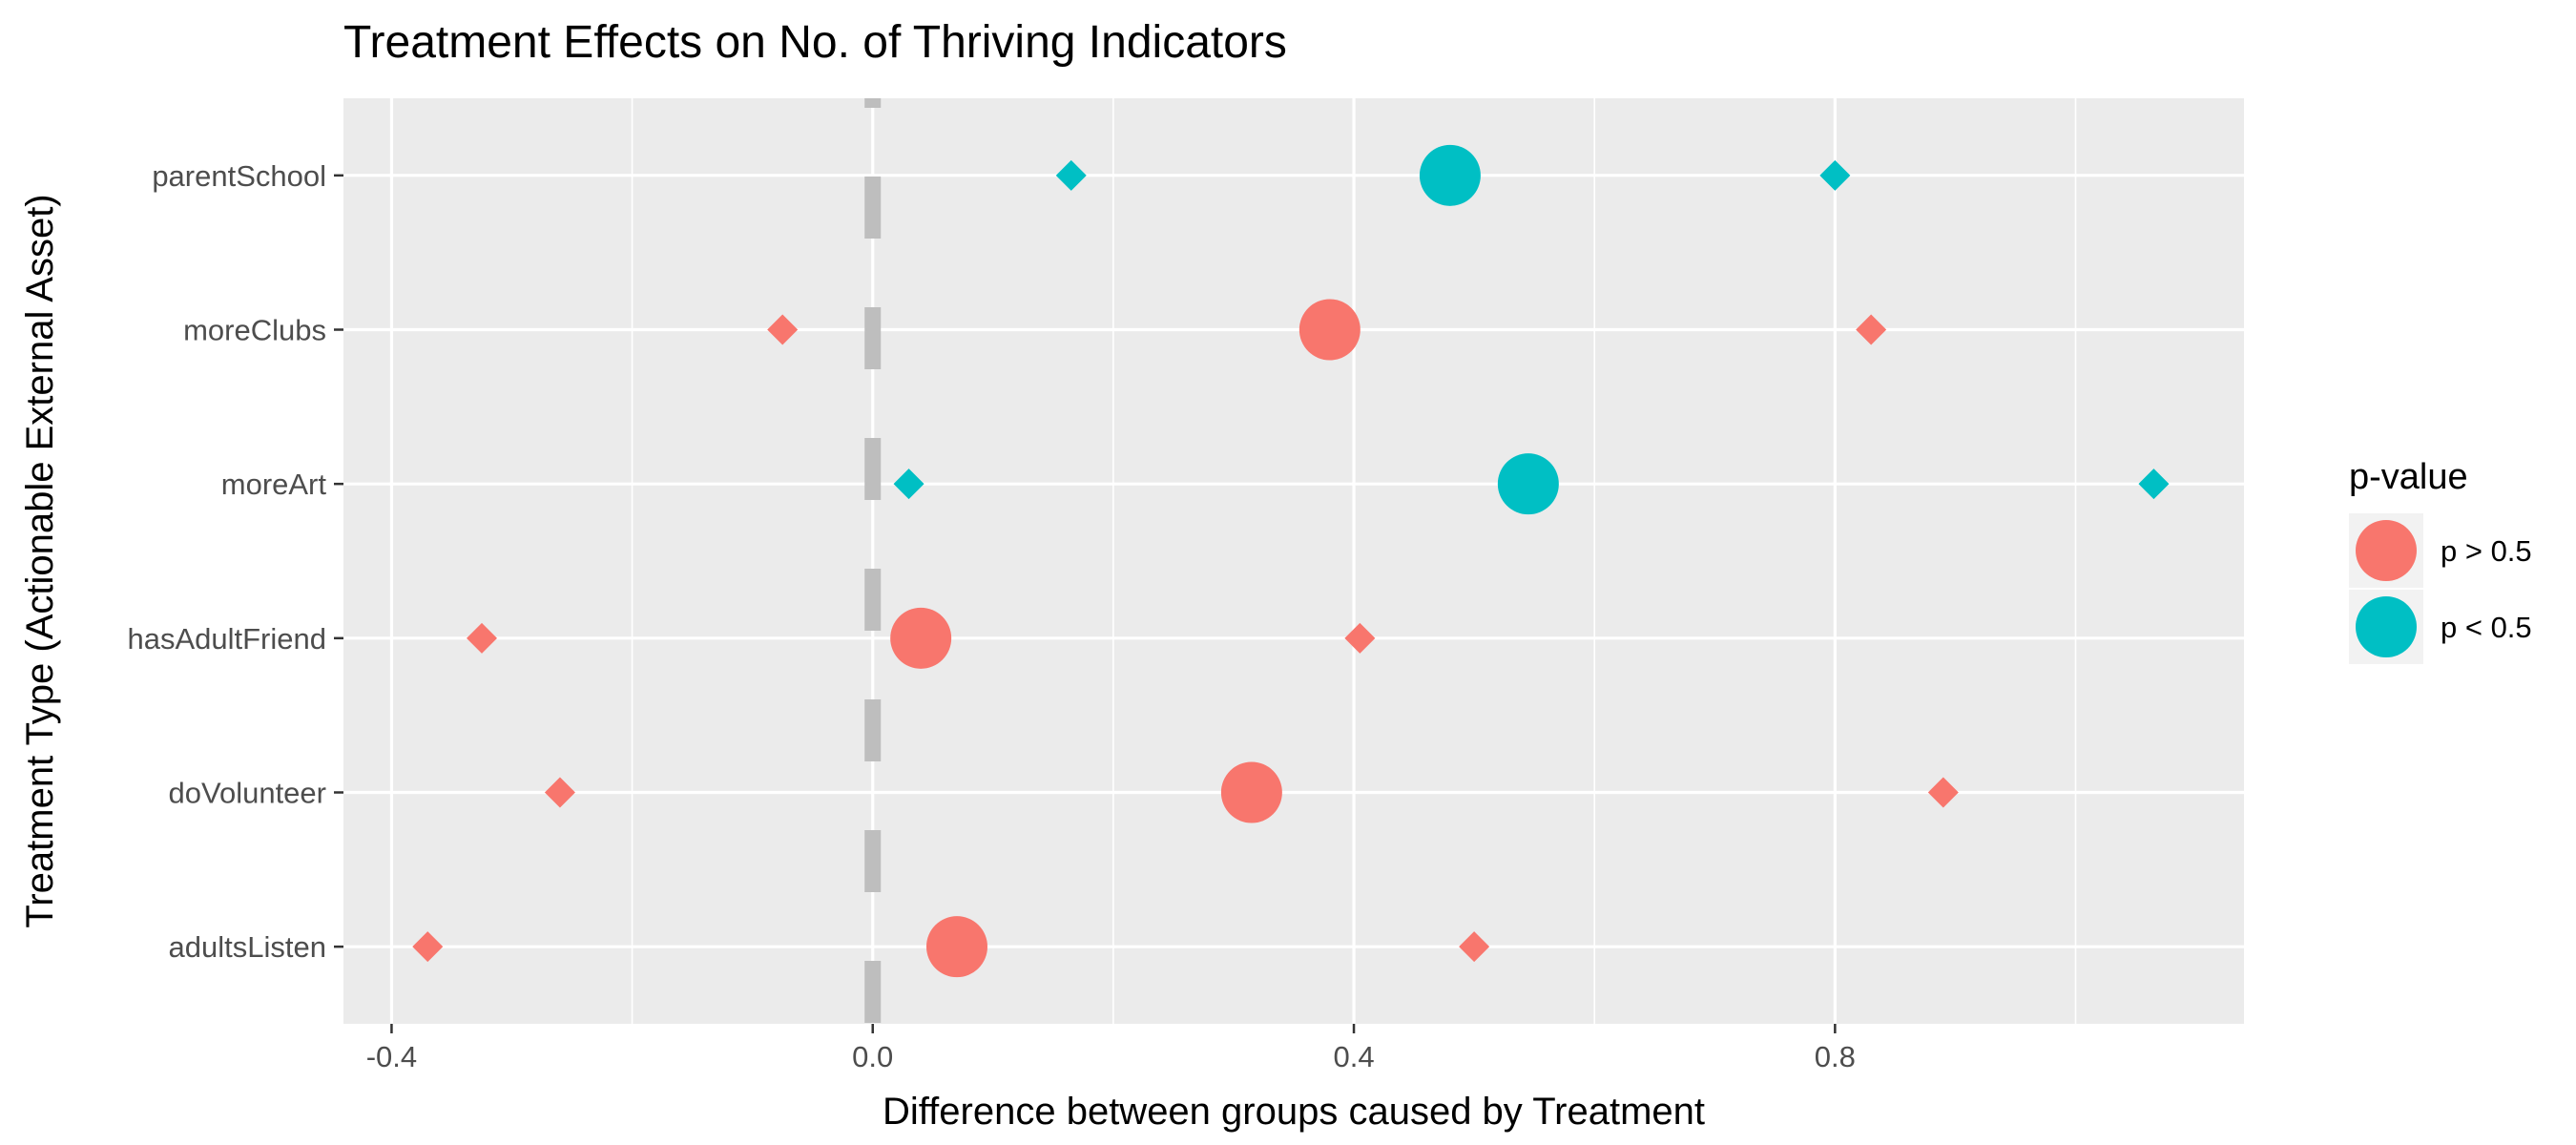  I want to click on point-group-doVolunteer, so click(1251, 792).